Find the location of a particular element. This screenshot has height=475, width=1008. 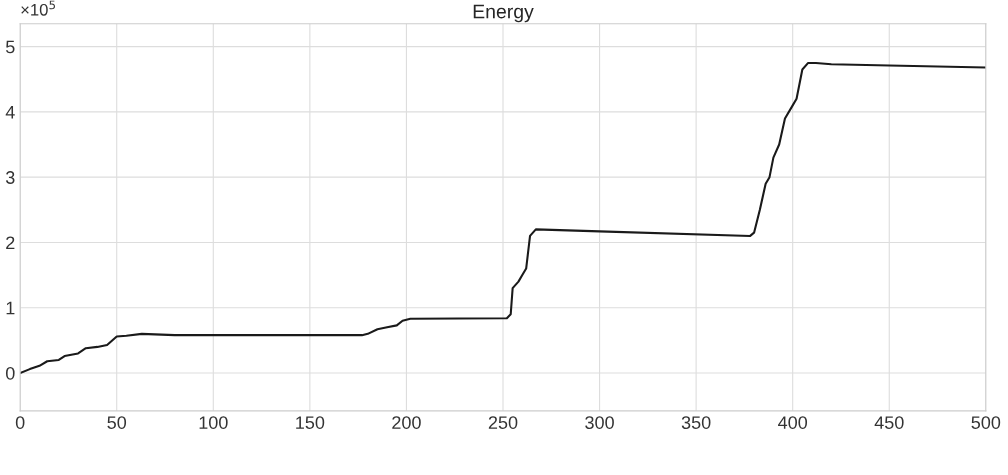

x-tick-label: 200 is located at coordinates (406, 422).